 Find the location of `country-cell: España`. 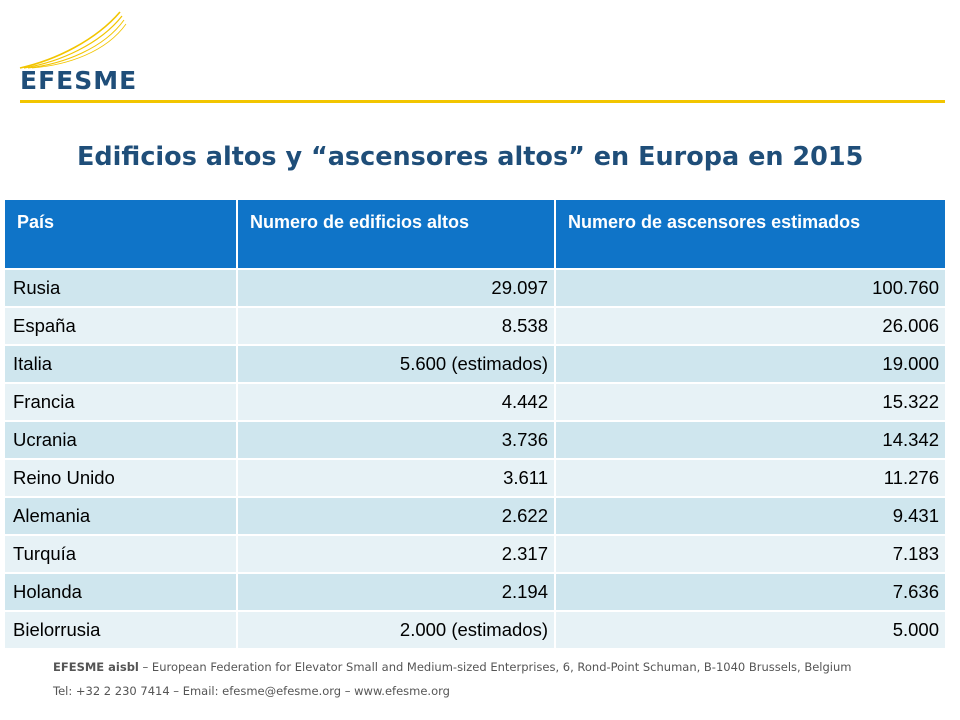

country-cell: España is located at coordinates (121, 325).